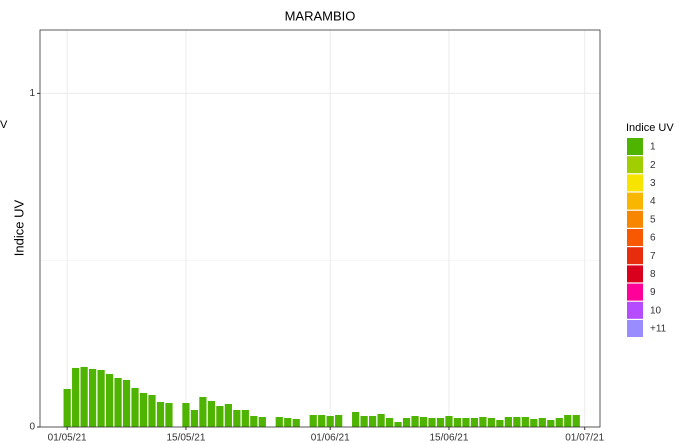 The image size is (689, 444). Describe the element at coordinates (653, 256) in the screenshot. I see `legend-label: 7` at that location.